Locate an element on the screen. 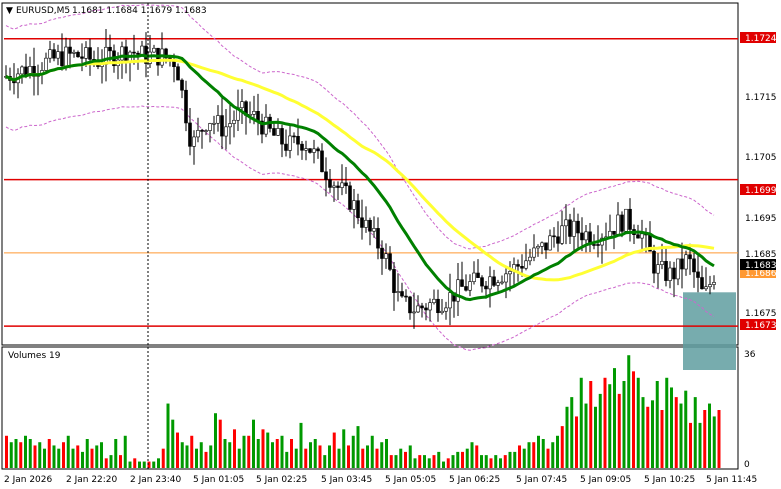 The width and height of the screenshot is (781, 489). price-tick: 1.1675 is located at coordinates (761, 314).